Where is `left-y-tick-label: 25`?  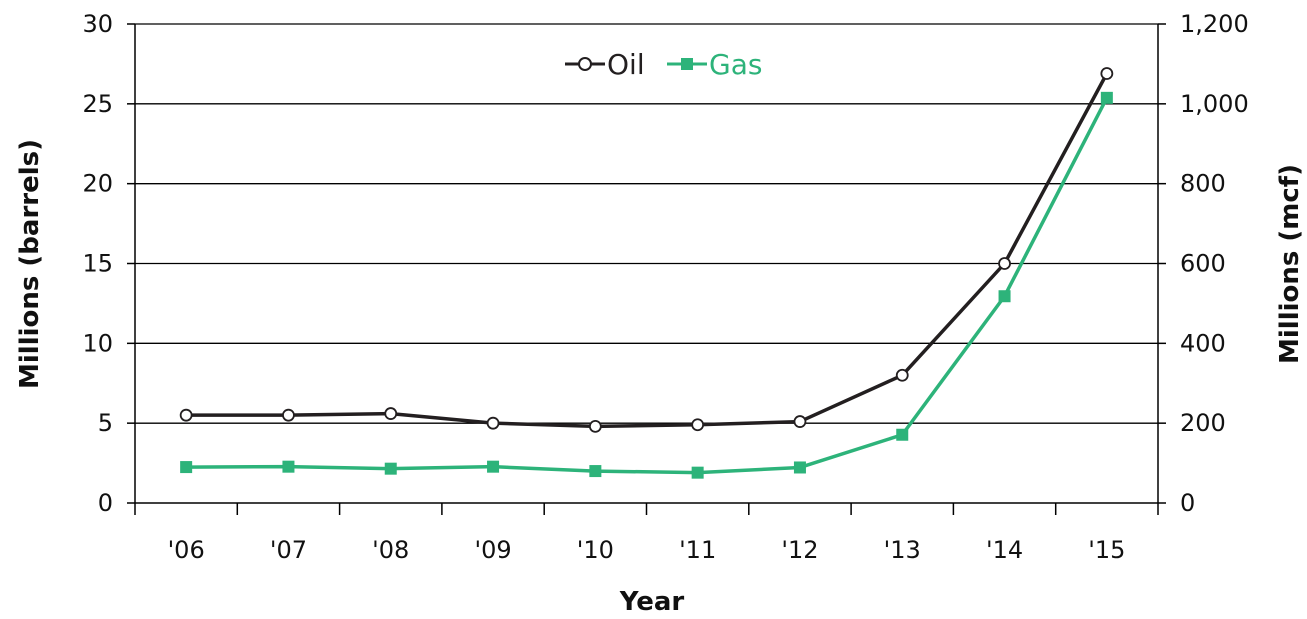 left-y-tick-label: 25 is located at coordinates (97, 104).